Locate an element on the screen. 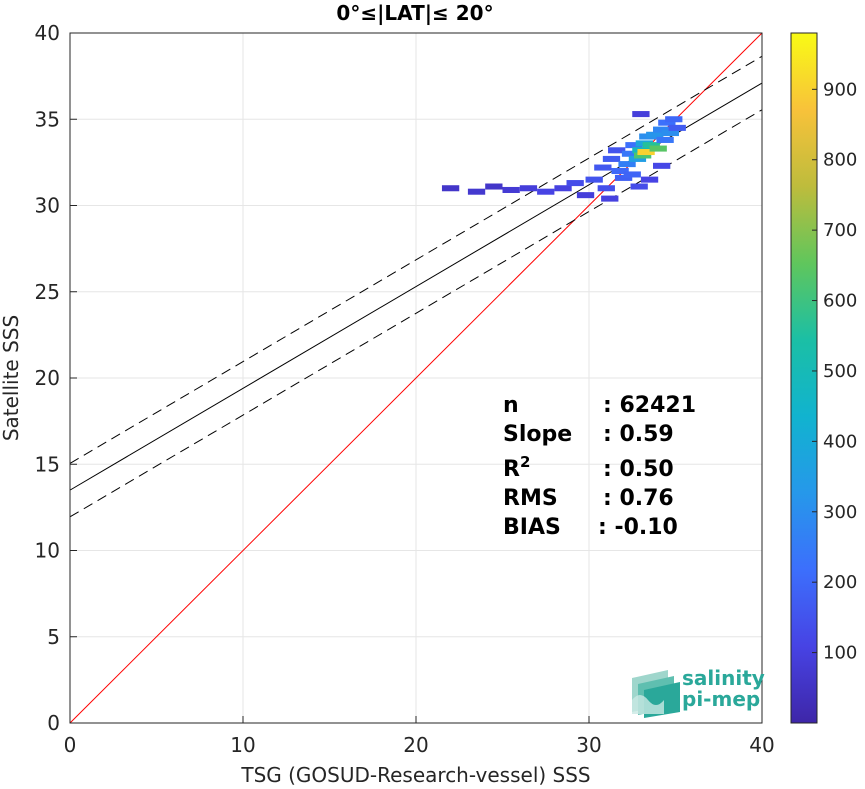 This screenshot has height=789, width=865. stat-label: Slope is located at coordinates (537, 434).